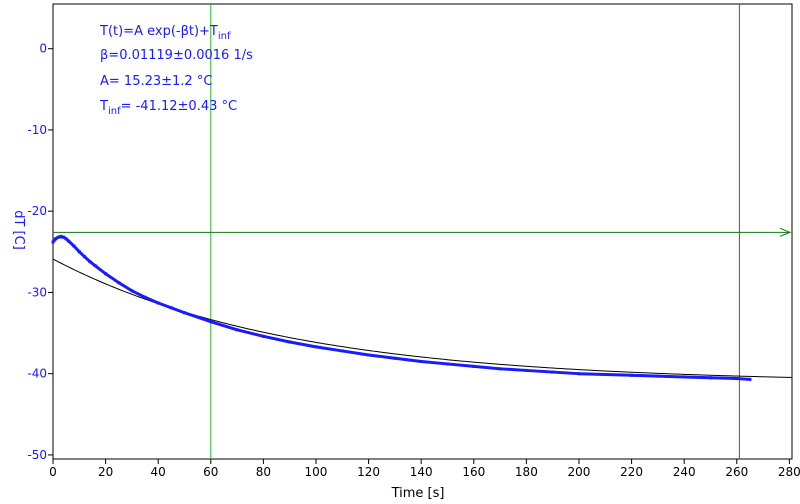 The width and height of the screenshot is (800, 504). Describe the element at coordinates (210, 472) in the screenshot. I see `x-tick-label: 60` at that location.